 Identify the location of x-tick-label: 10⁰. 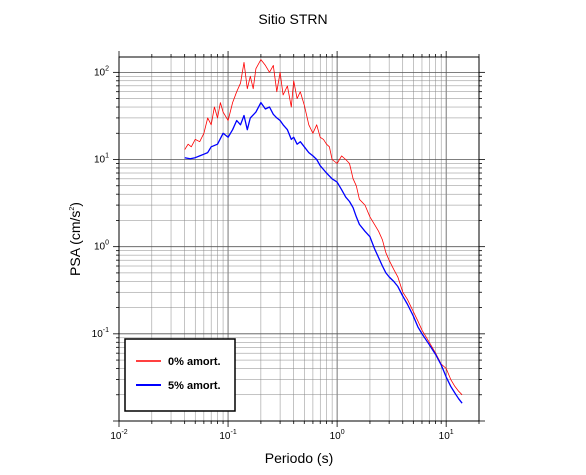
(337, 435).